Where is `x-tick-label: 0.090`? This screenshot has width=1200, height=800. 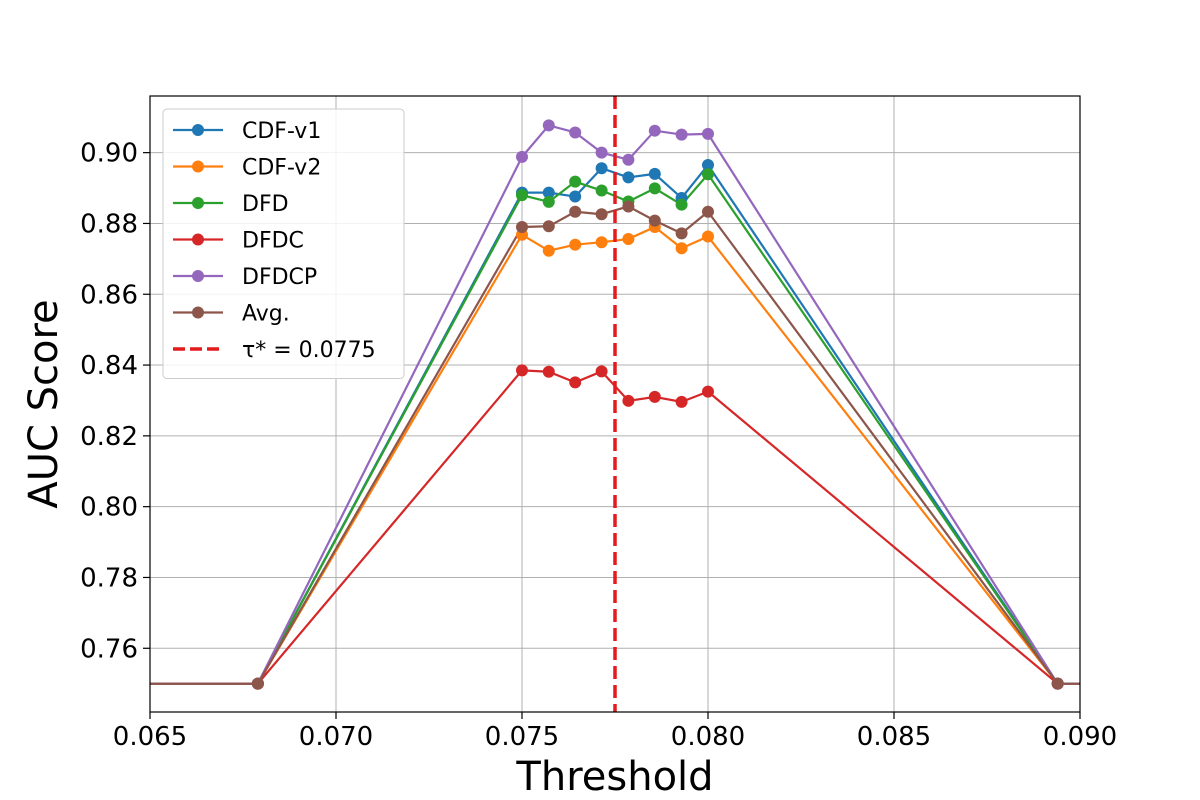
x-tick-label: 0.090 is located at coordinates (1080, 737).